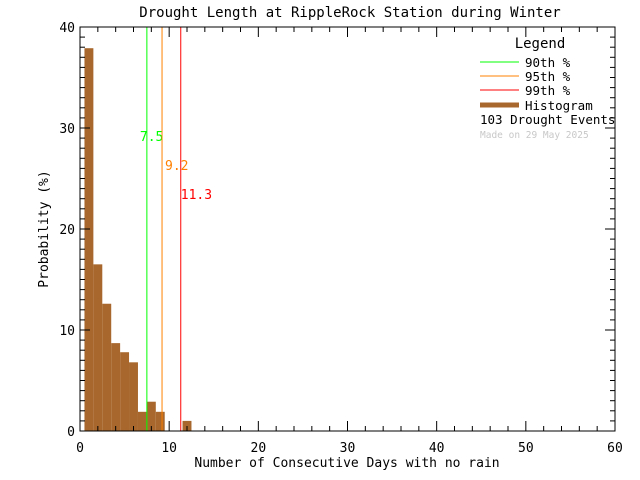 This screenshot has height=480, width=640. I want to click on percentile-label: 7.5, so click(151, 137).